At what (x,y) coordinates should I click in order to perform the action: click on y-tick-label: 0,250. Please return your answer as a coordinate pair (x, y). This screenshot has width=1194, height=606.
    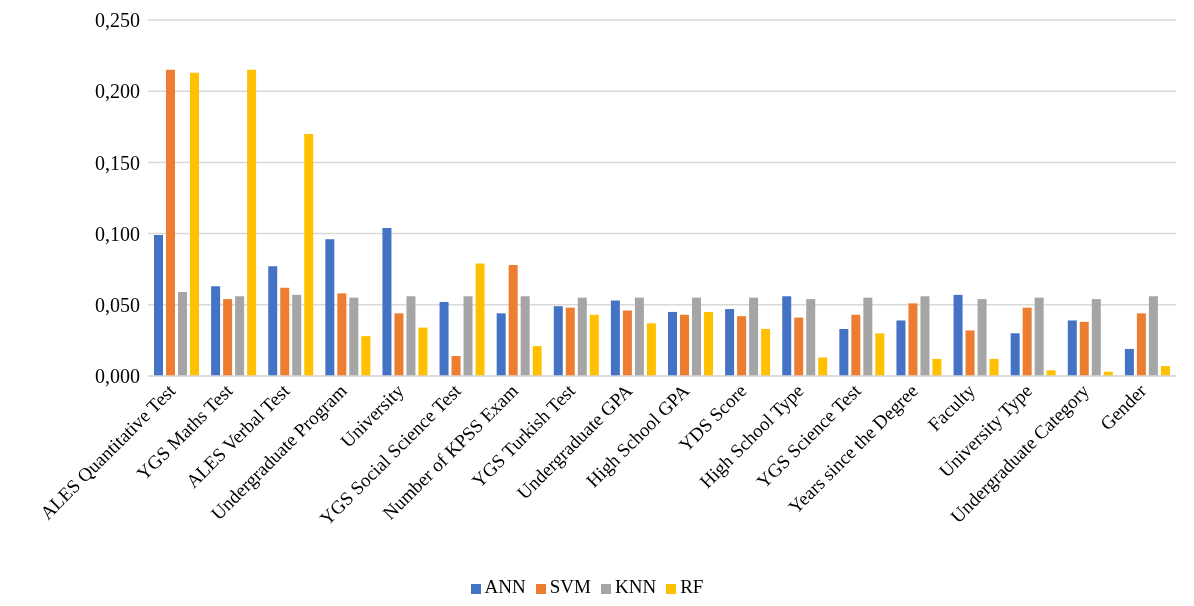
    Looking at the image, I should click on (117, 20).